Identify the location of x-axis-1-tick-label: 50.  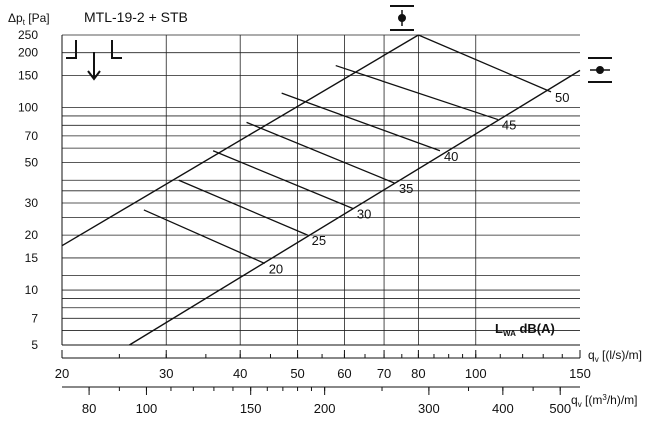
(297, 373).